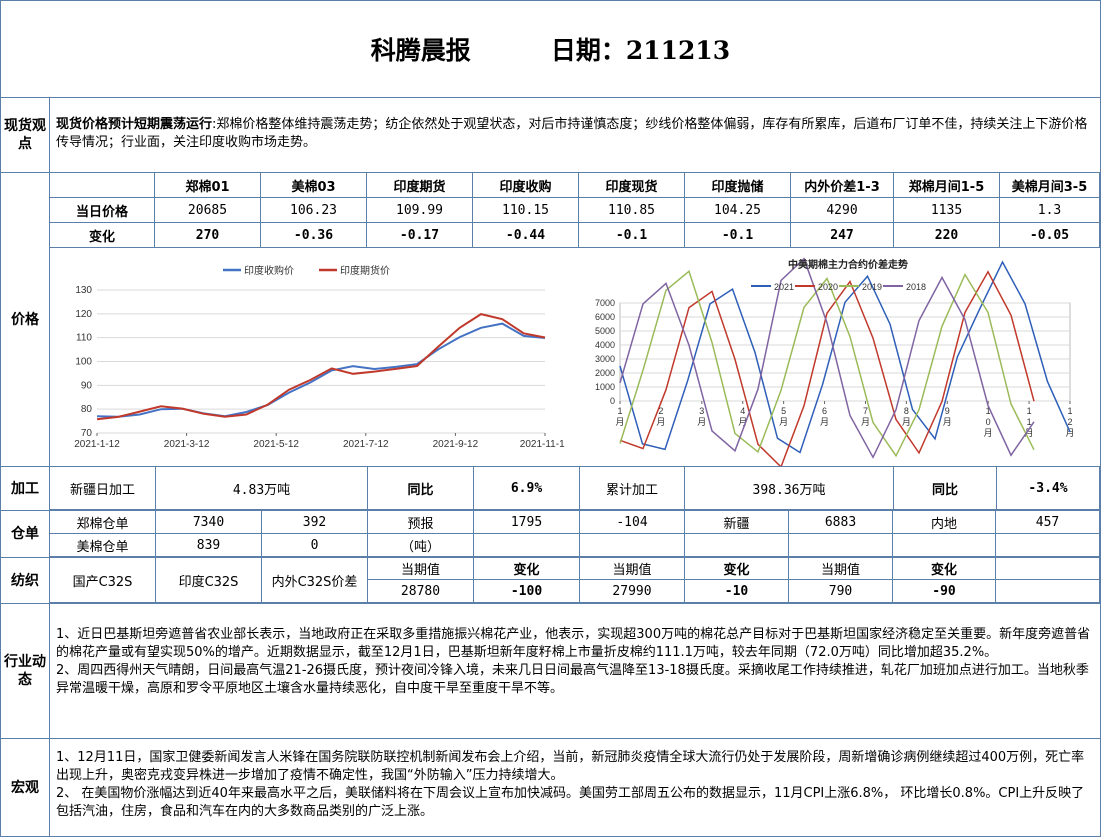 The image size is (1101, 837). What do you see at coordinates (842, 235) in the screenshot?
I see `price-change-value: 247` at bounding box center [842, 235].